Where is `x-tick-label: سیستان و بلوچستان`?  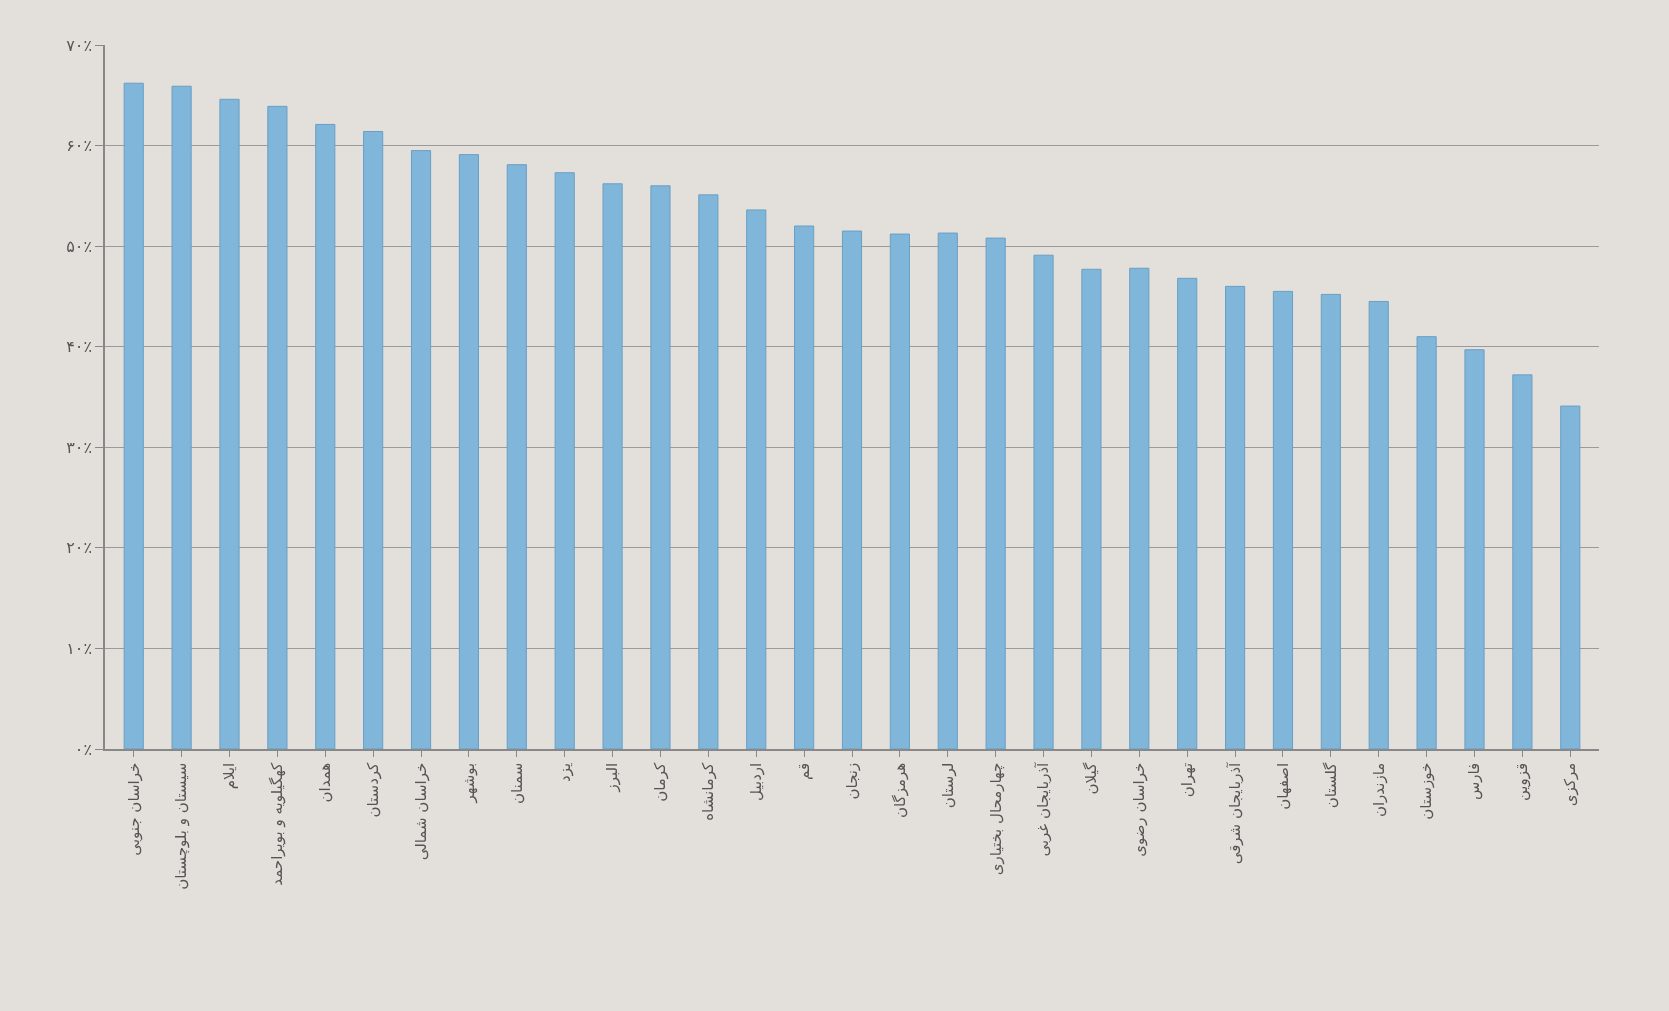
x-tick-label: سیستان و بلوچستان is located at coordinates (181, 826).